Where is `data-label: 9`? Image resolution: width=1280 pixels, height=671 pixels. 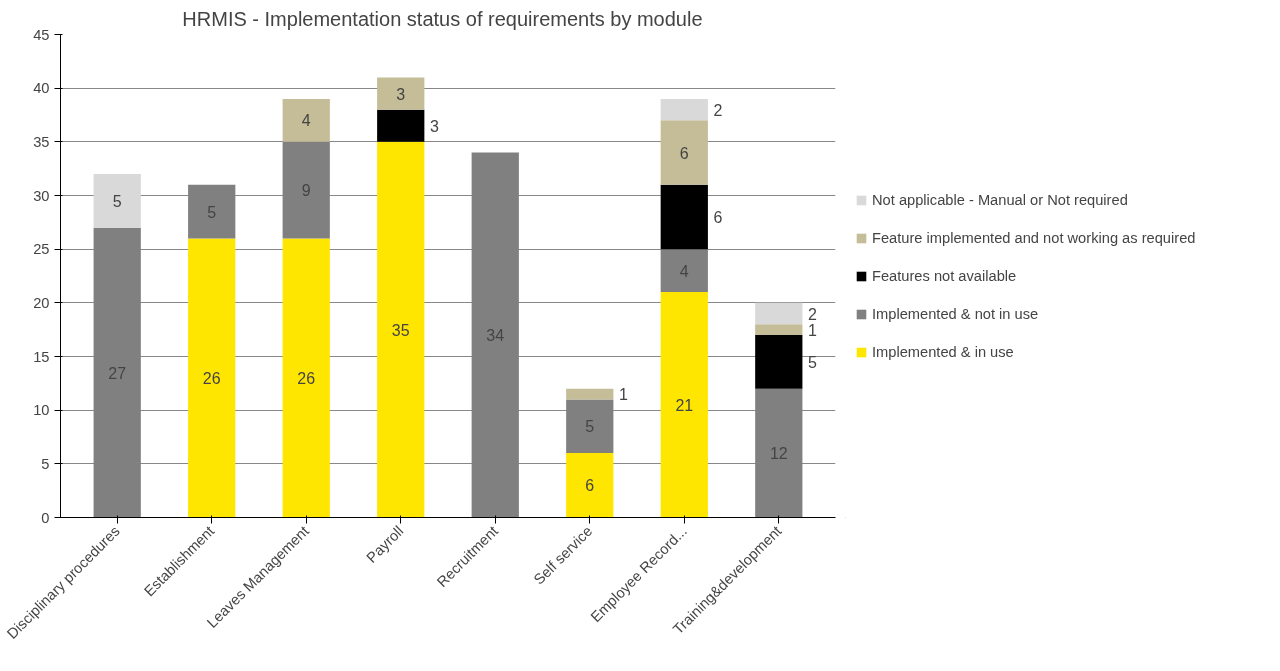 data-label: 9 is located at coordinates (306, 191).